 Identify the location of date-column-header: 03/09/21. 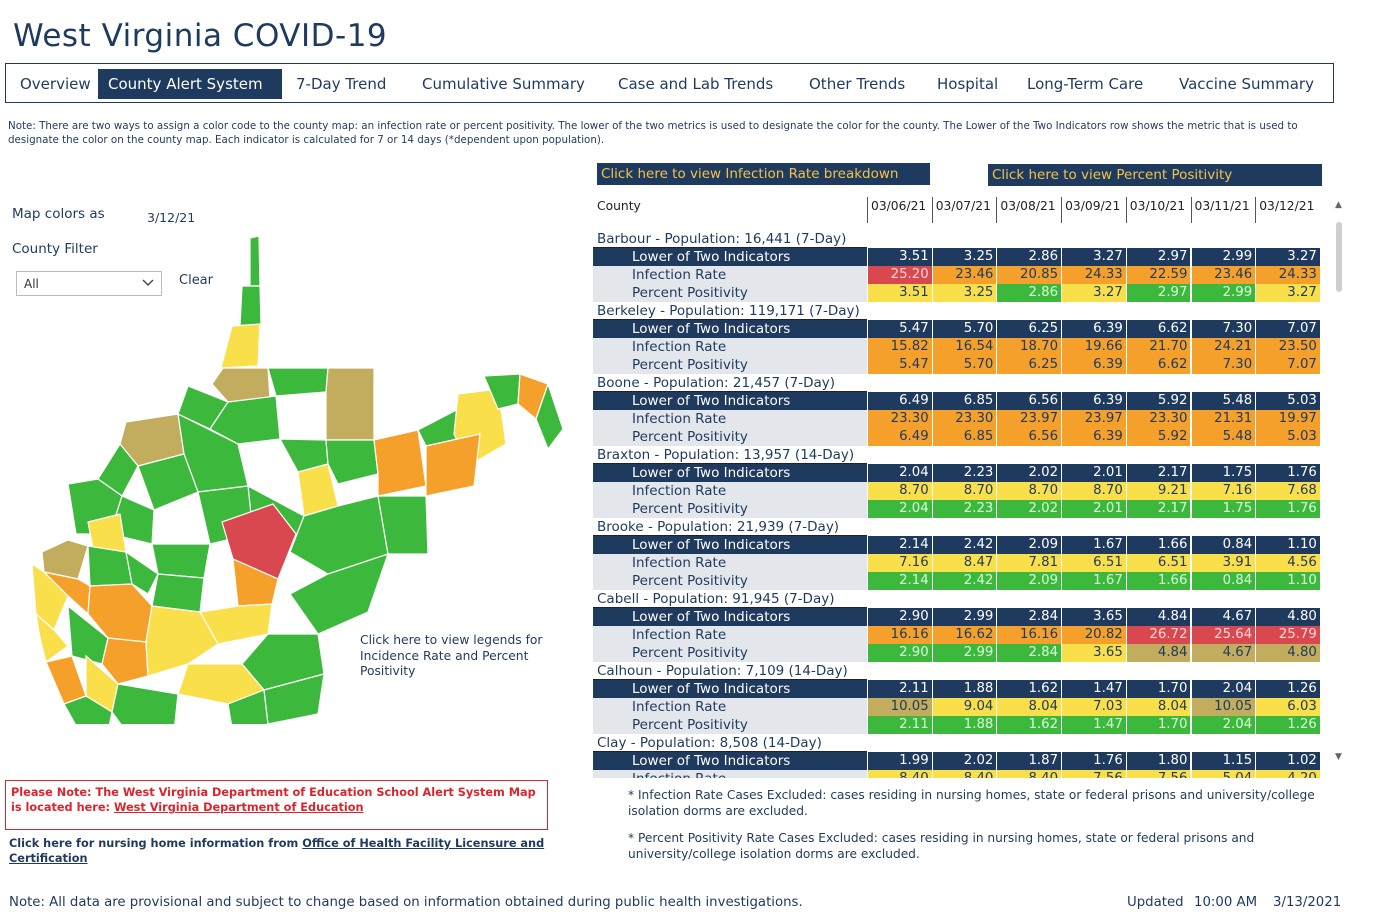
(1093, 206).